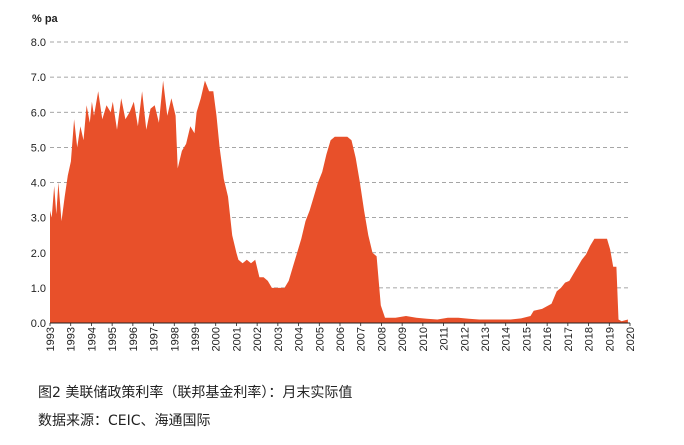 This screenshot has height=445, width=684. Describe the element at coordinates (38, 78) in the screenshot. I see `y-tick-label: 7.0` at that location.